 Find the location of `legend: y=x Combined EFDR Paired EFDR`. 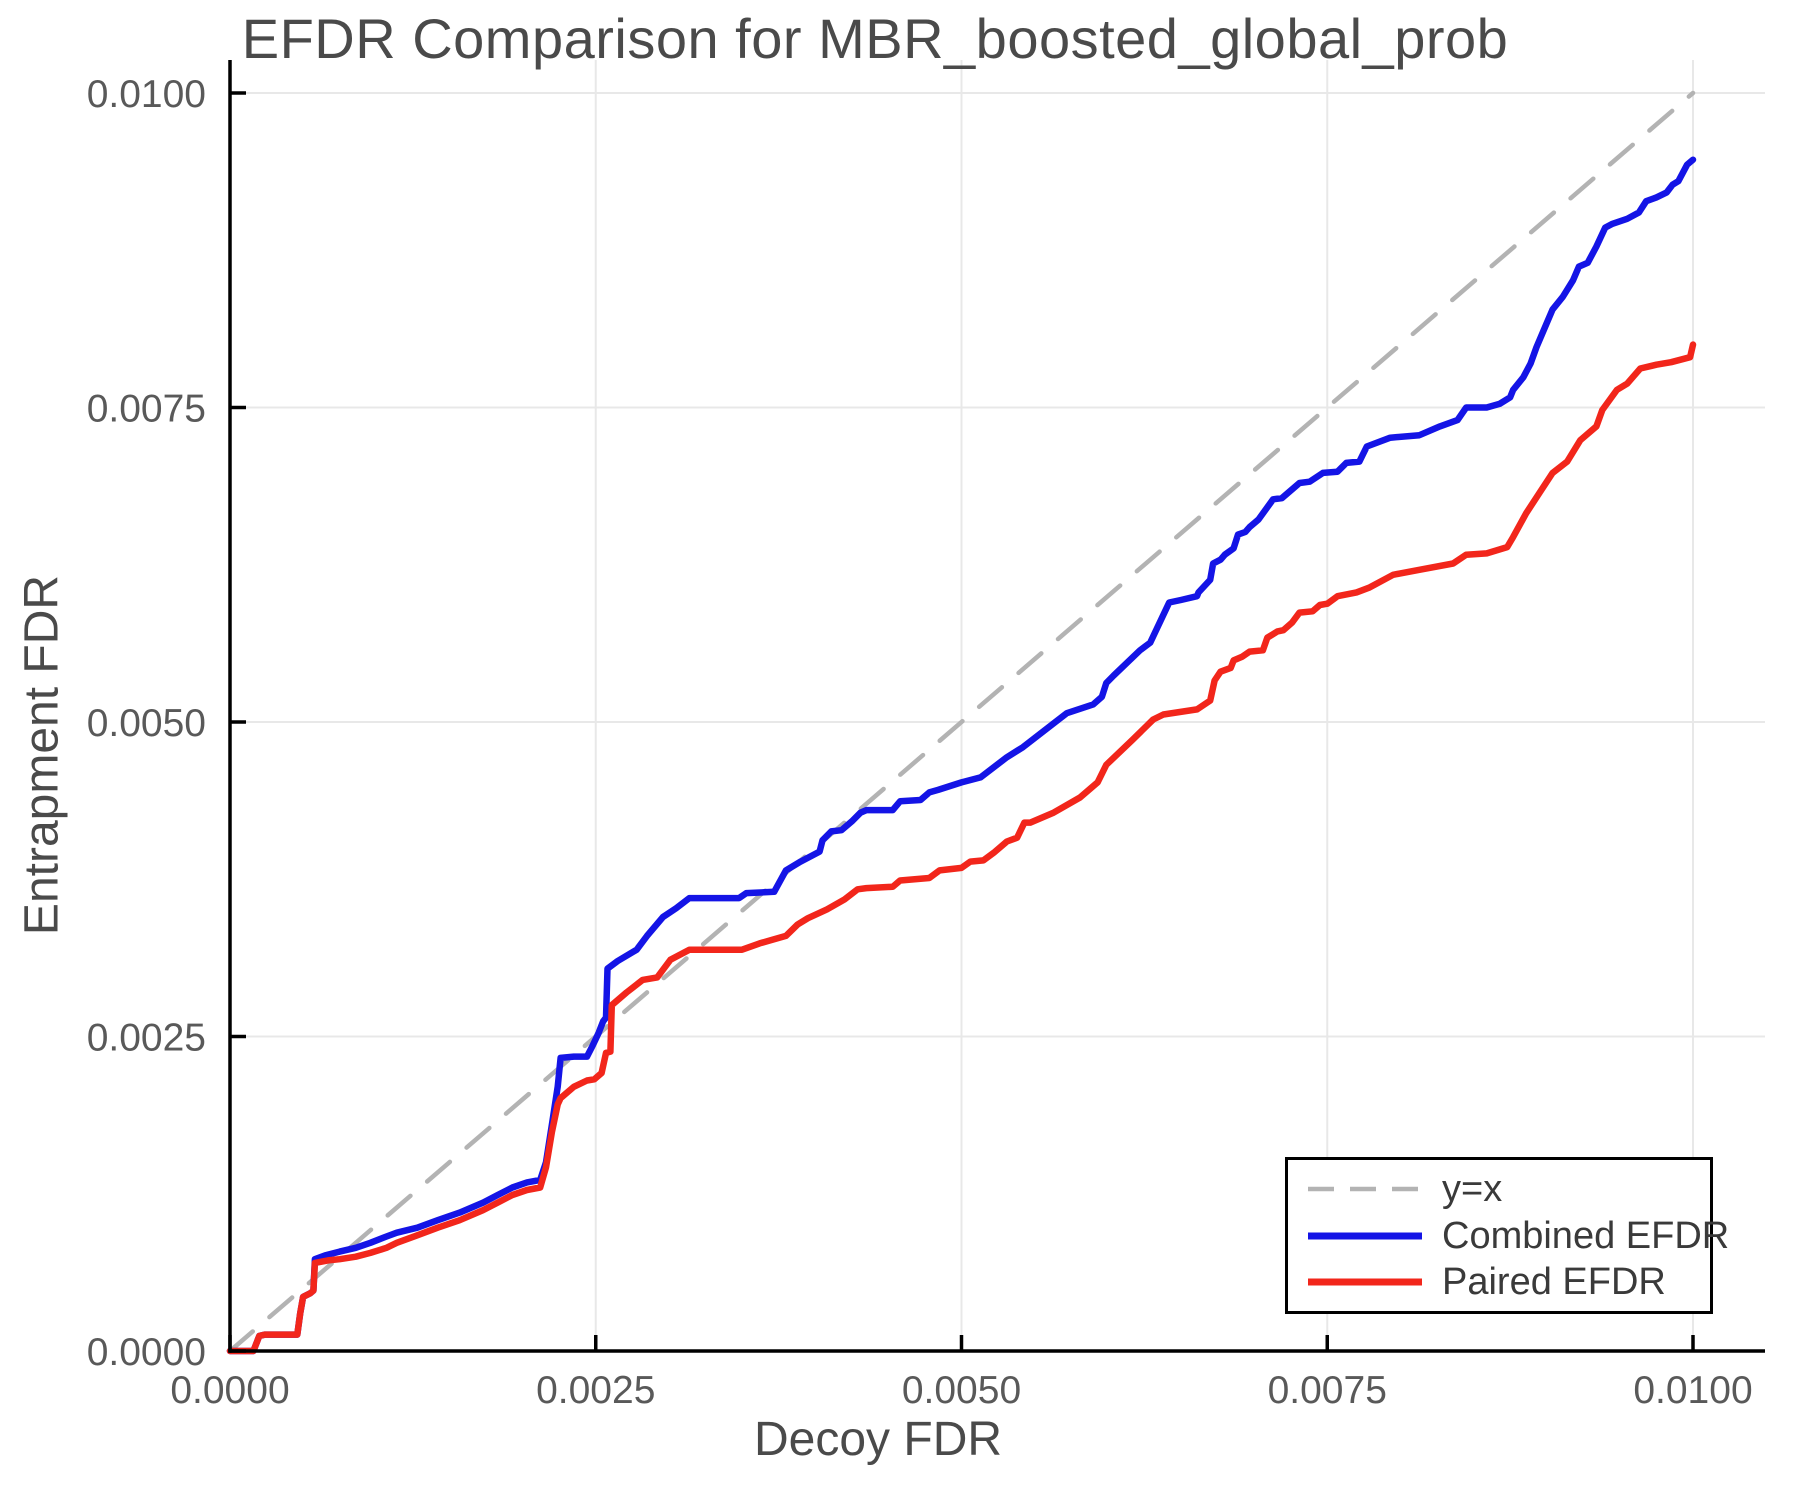

legend: y=x Combined EFDR Paired EFDR is located at coordinates (1507, 1235).